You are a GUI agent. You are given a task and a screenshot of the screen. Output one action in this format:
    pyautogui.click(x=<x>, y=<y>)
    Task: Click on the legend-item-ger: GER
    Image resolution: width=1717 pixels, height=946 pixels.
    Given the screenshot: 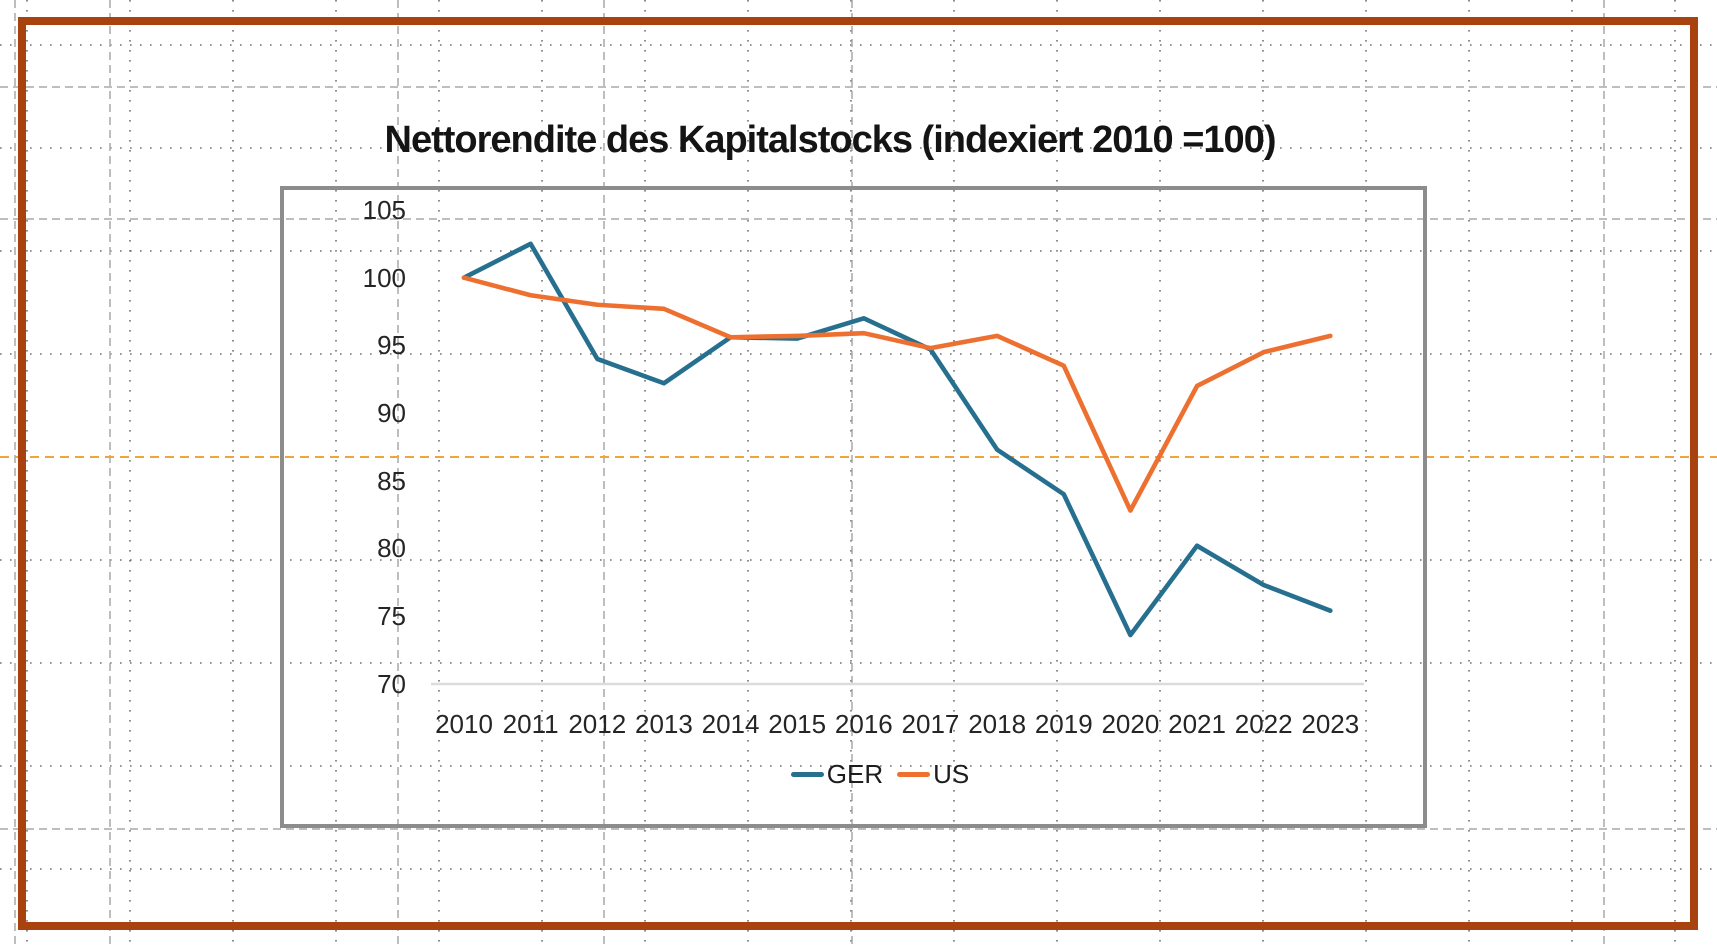 What is the action you would take?
    pyautogui.click(x=837, y=774)
    